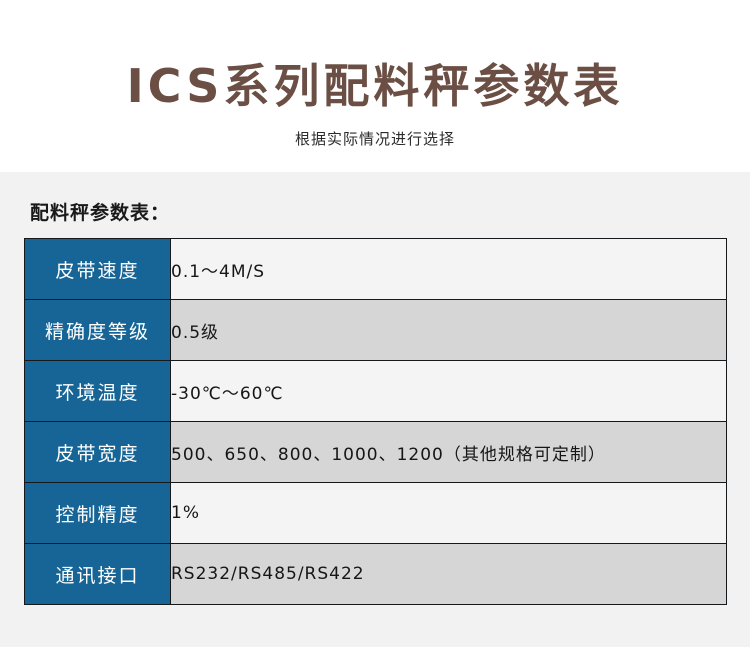 Image resolution: width=750 pixels, height=647 pixels. What do you see at coordinates (97, 330) in the screenshot?
I see `spec-label-cell: 精确度等级` at bounding box center [97, 330].